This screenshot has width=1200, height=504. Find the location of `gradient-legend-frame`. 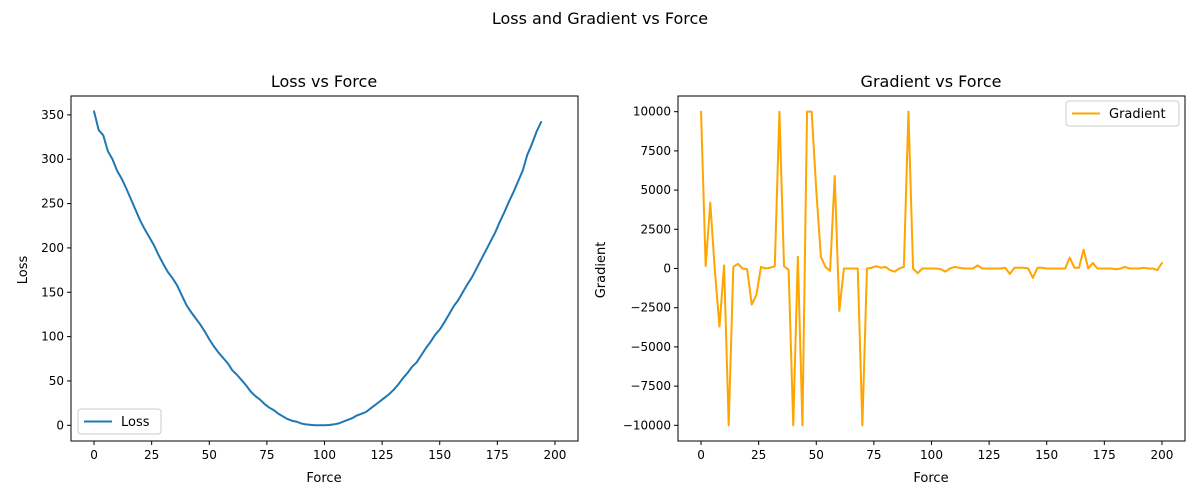

gradient-legend-frame is located at coordinates (1122, 113).